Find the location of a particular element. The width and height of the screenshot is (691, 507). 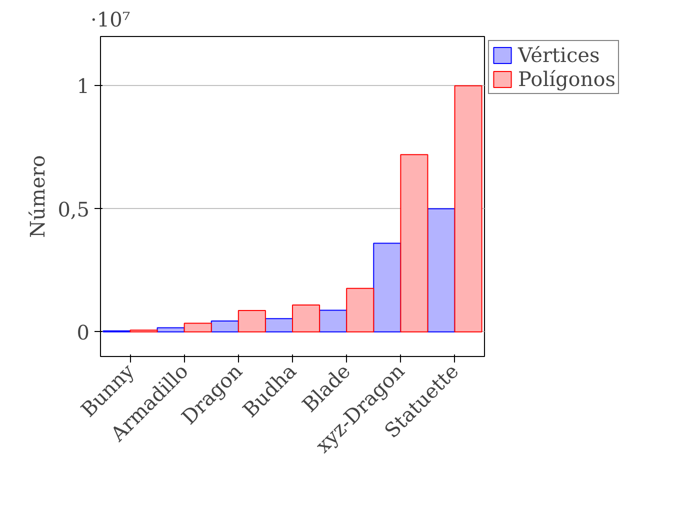

y-axis-title: Número is located at coordinates (38, 196).